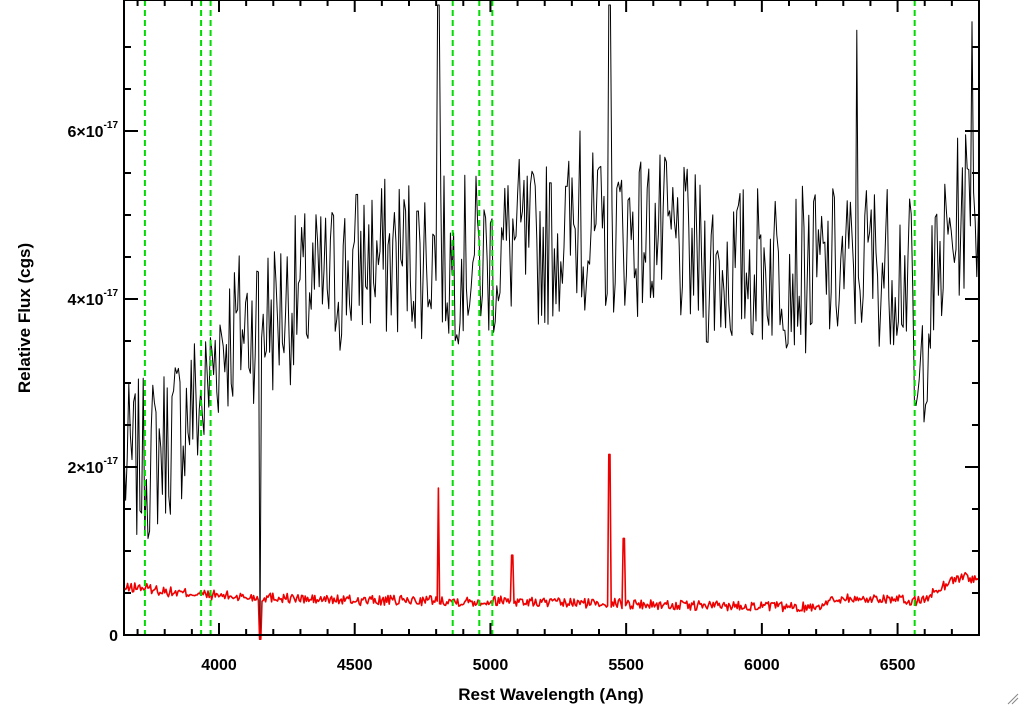 The width and height of the screenshot is (1020, 706). What do you see at coordinates (626, 665) in the screenshot?
I see `x-tick-label: 5500` at bounding box center [626, 665].